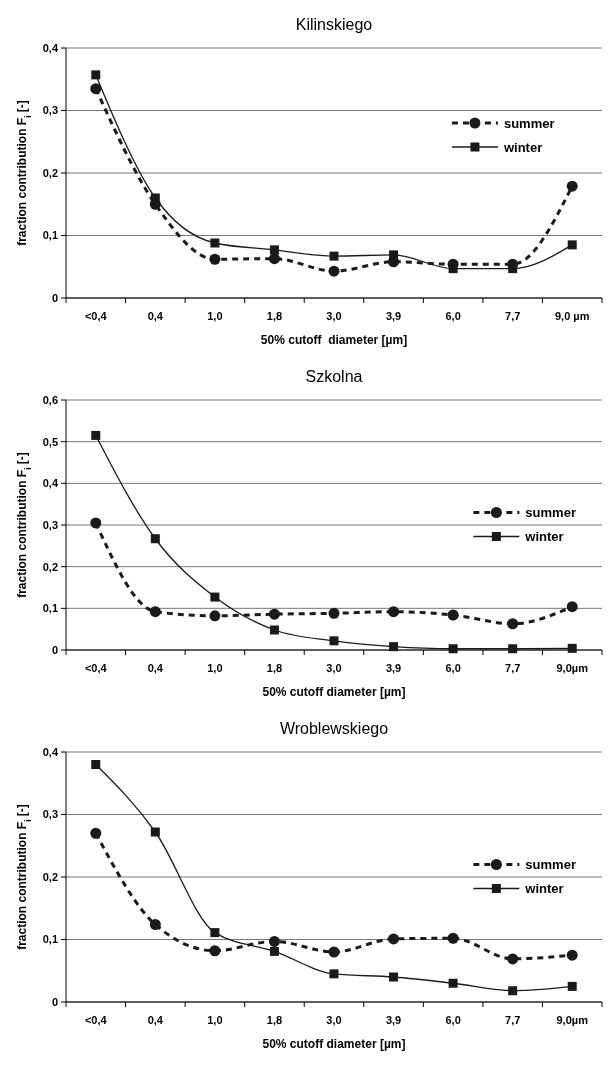 The height and width of the screenshot is (1073, 614). Describe the element at coordinates (334, 728) in the screenshot. I see `chart-title: Wroblewskiego` at that location.